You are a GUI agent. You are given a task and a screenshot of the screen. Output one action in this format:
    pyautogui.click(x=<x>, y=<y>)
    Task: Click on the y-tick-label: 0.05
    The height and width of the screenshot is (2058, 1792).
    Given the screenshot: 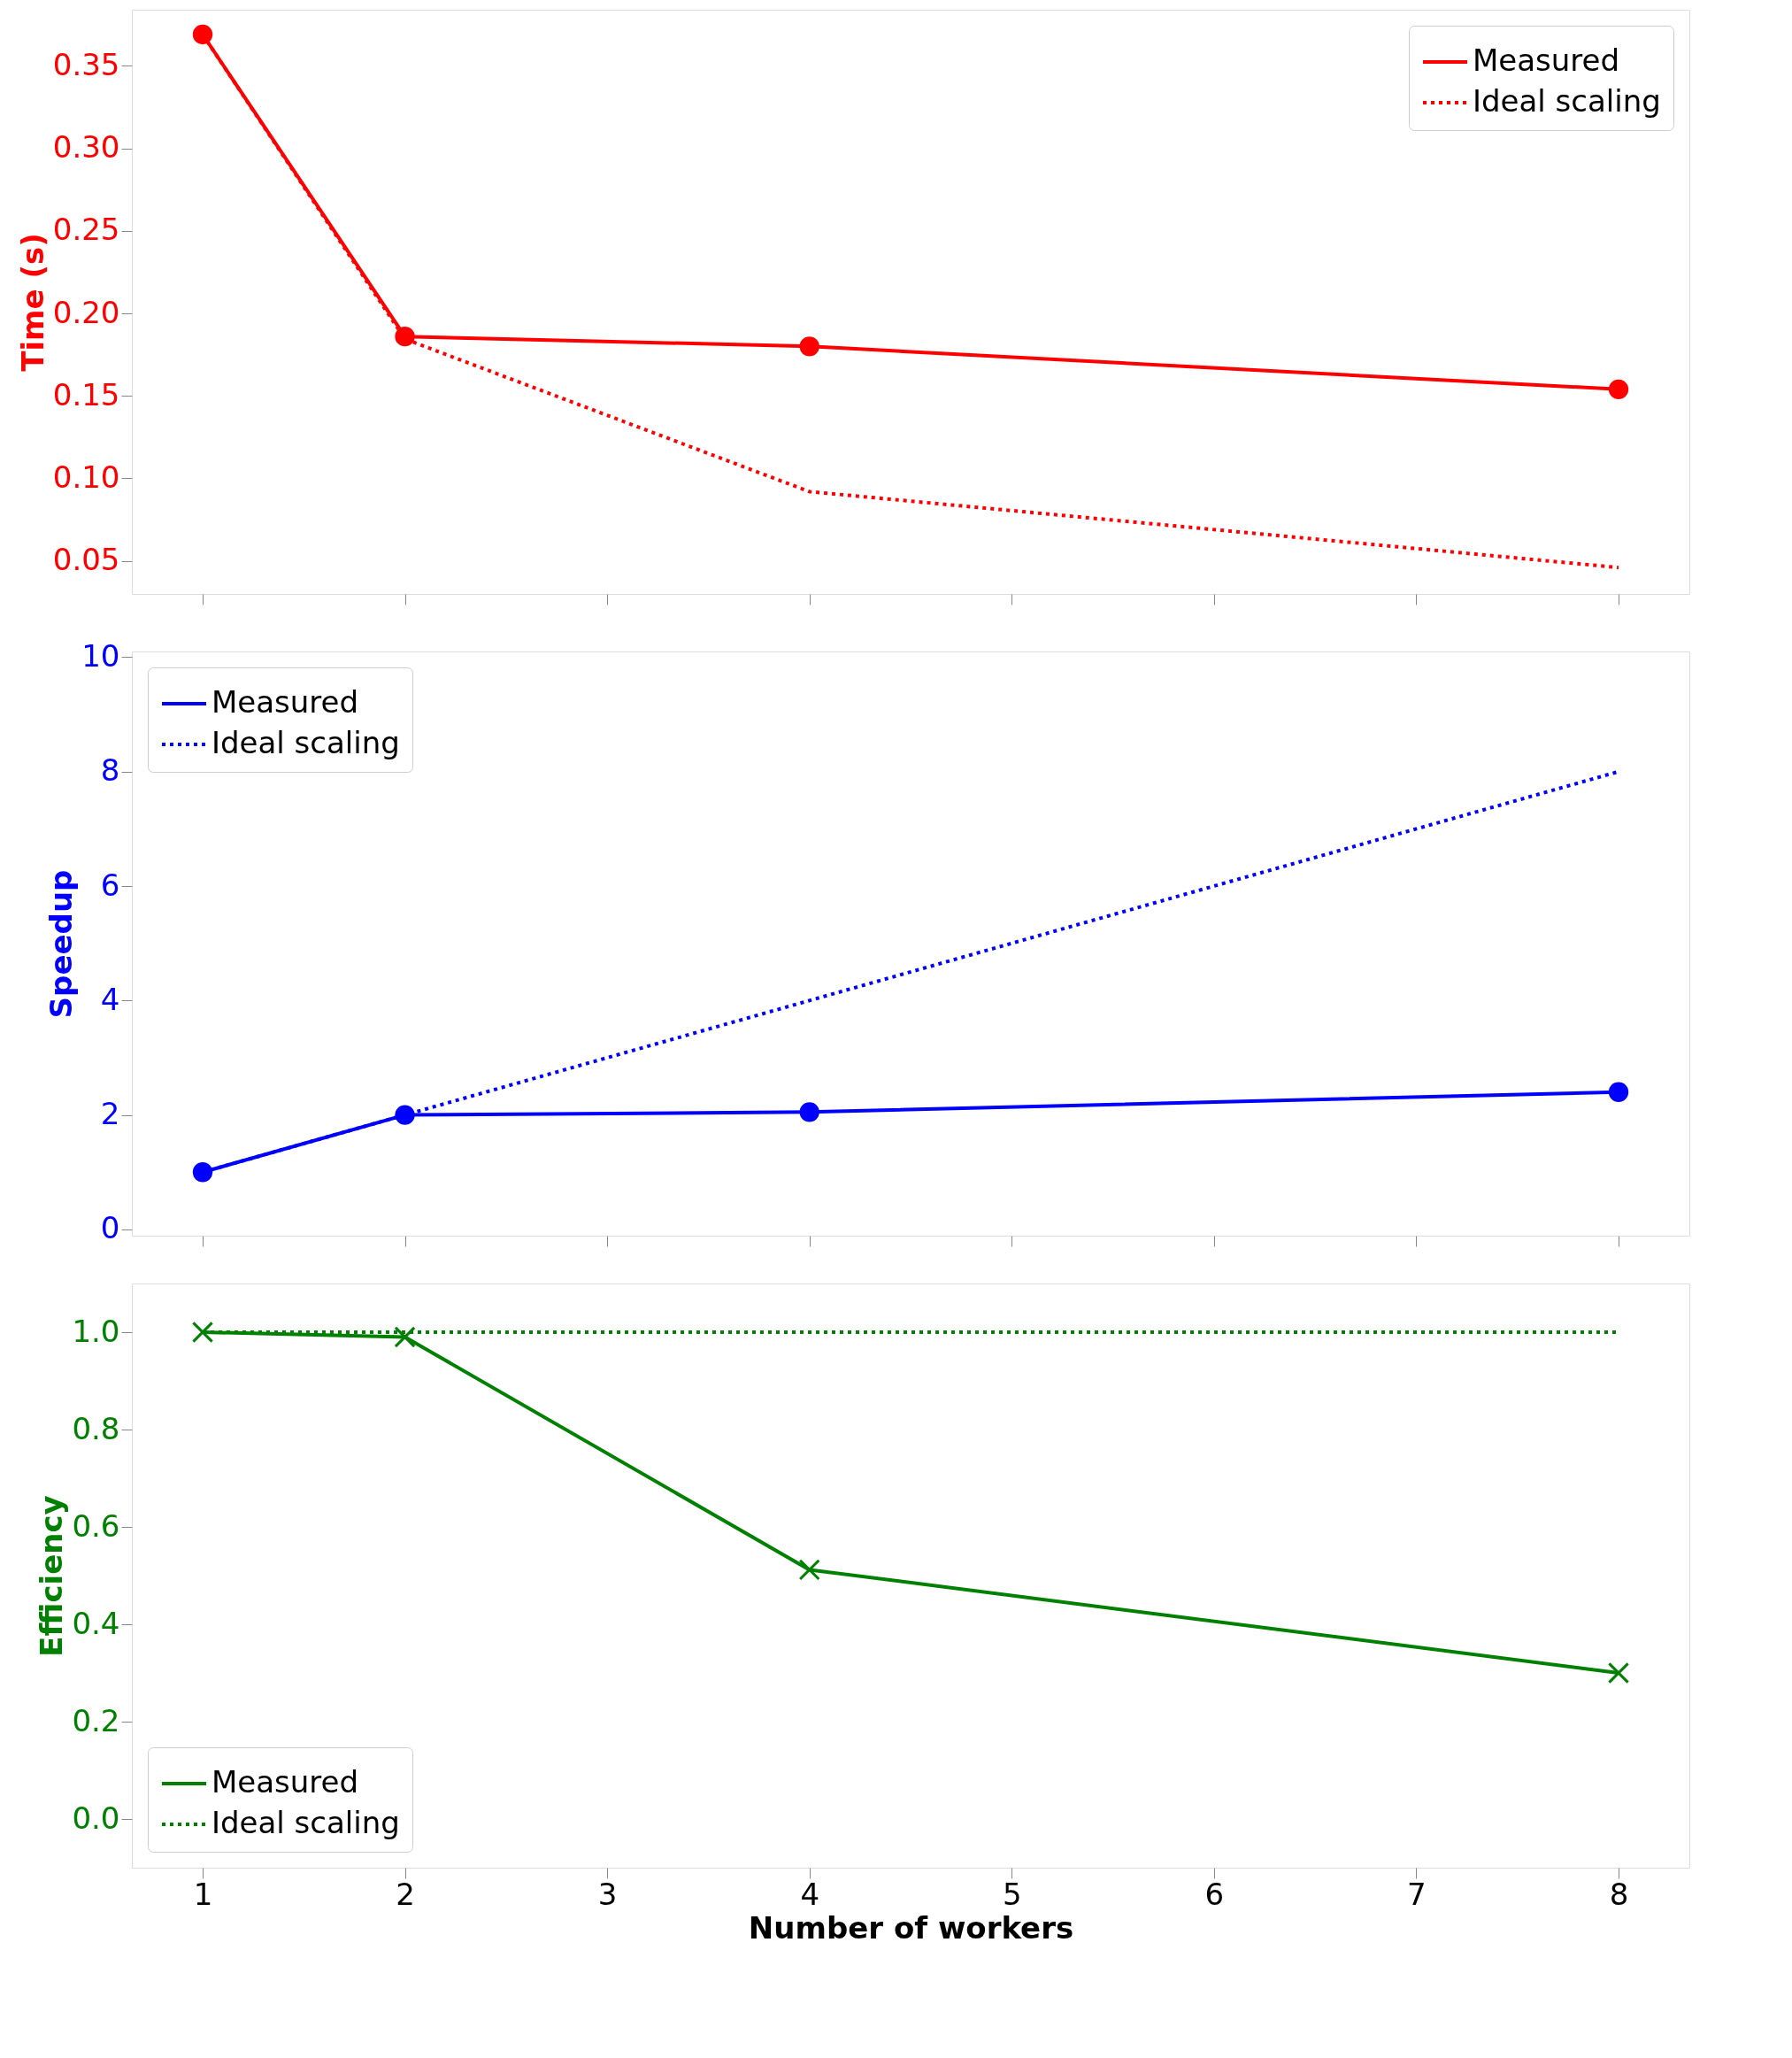 What is the action you would take?
    pyautogui.click(x=86, y=560)
    